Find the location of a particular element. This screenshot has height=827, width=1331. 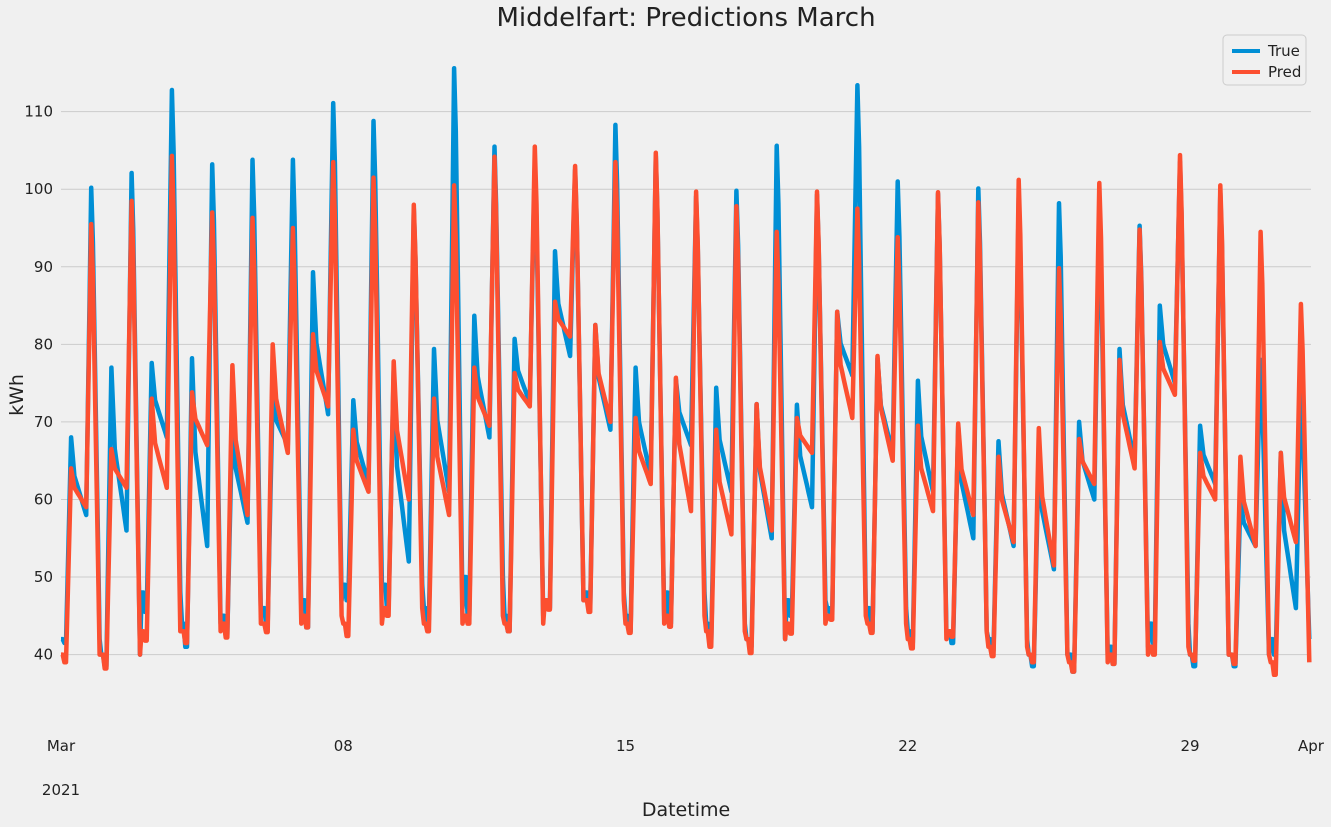

x-tick-label: 15 is located at coordinates (625, 746).